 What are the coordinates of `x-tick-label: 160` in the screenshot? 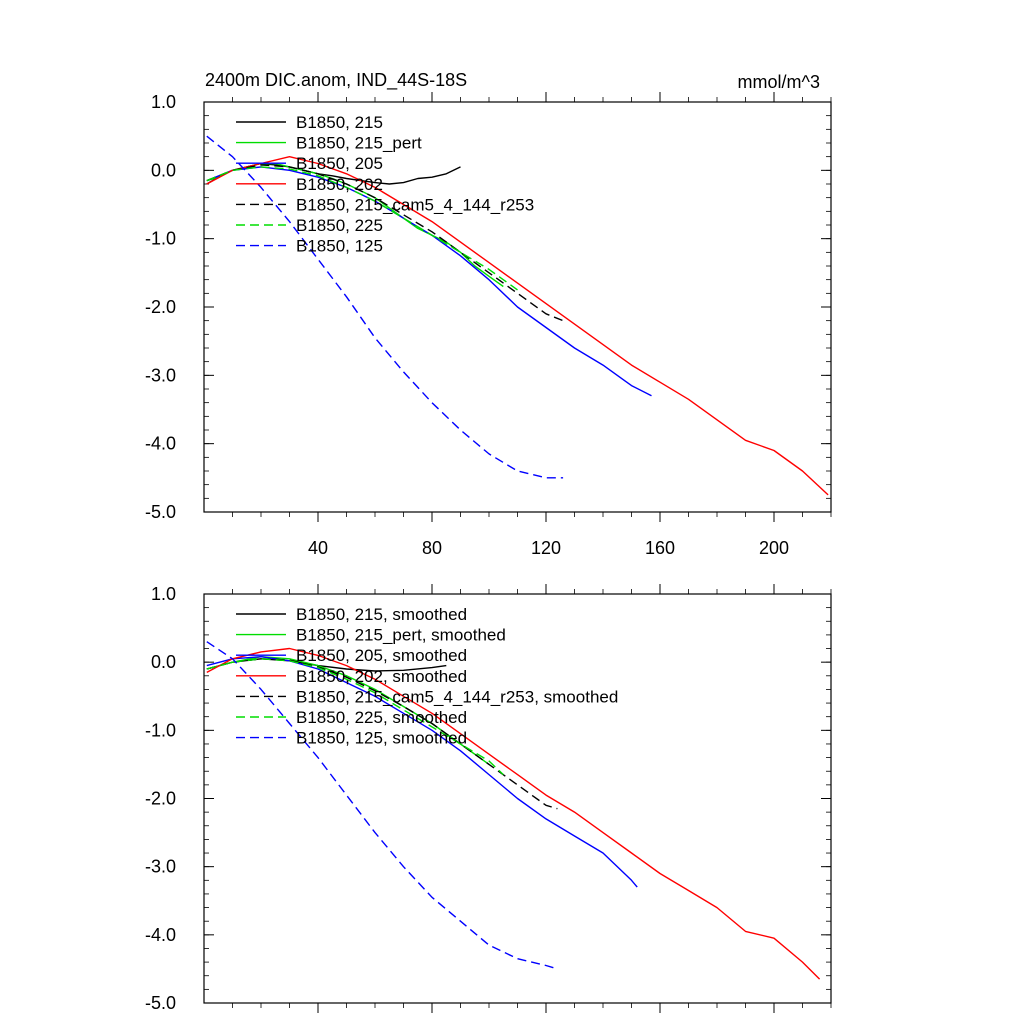 It's located at (660, 548).